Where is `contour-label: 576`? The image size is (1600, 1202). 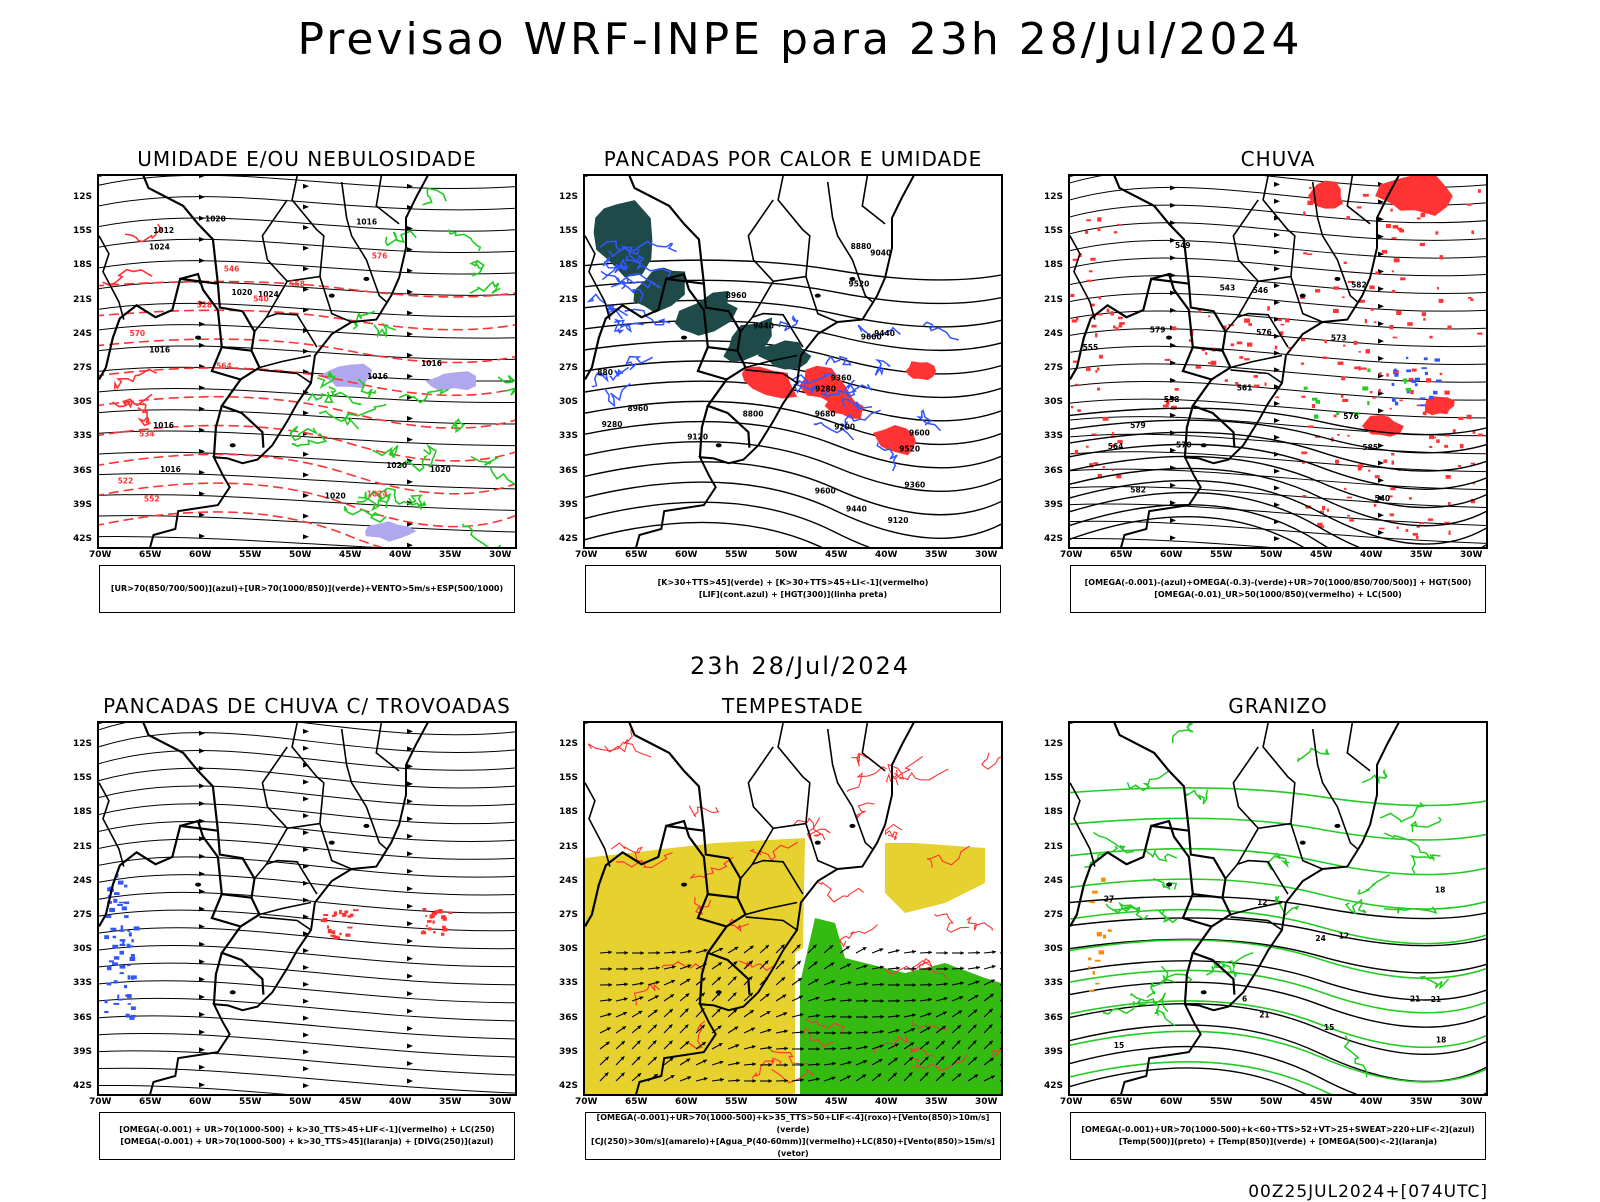 contour-label: 576 is located at coordinates (1264, 332).